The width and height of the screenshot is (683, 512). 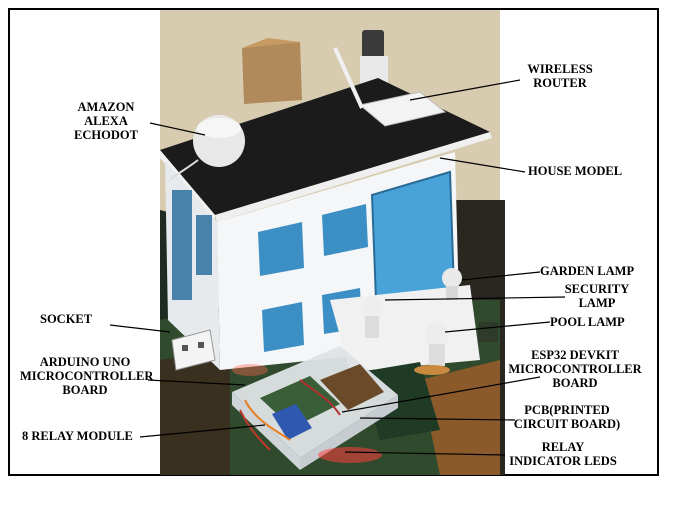 What do you see at coordinates (567, 417) in the screenshot?
I see `label-pcb: PCB(PRINTED CIRCUIT BOARD)` at bounding box center [567, 417].